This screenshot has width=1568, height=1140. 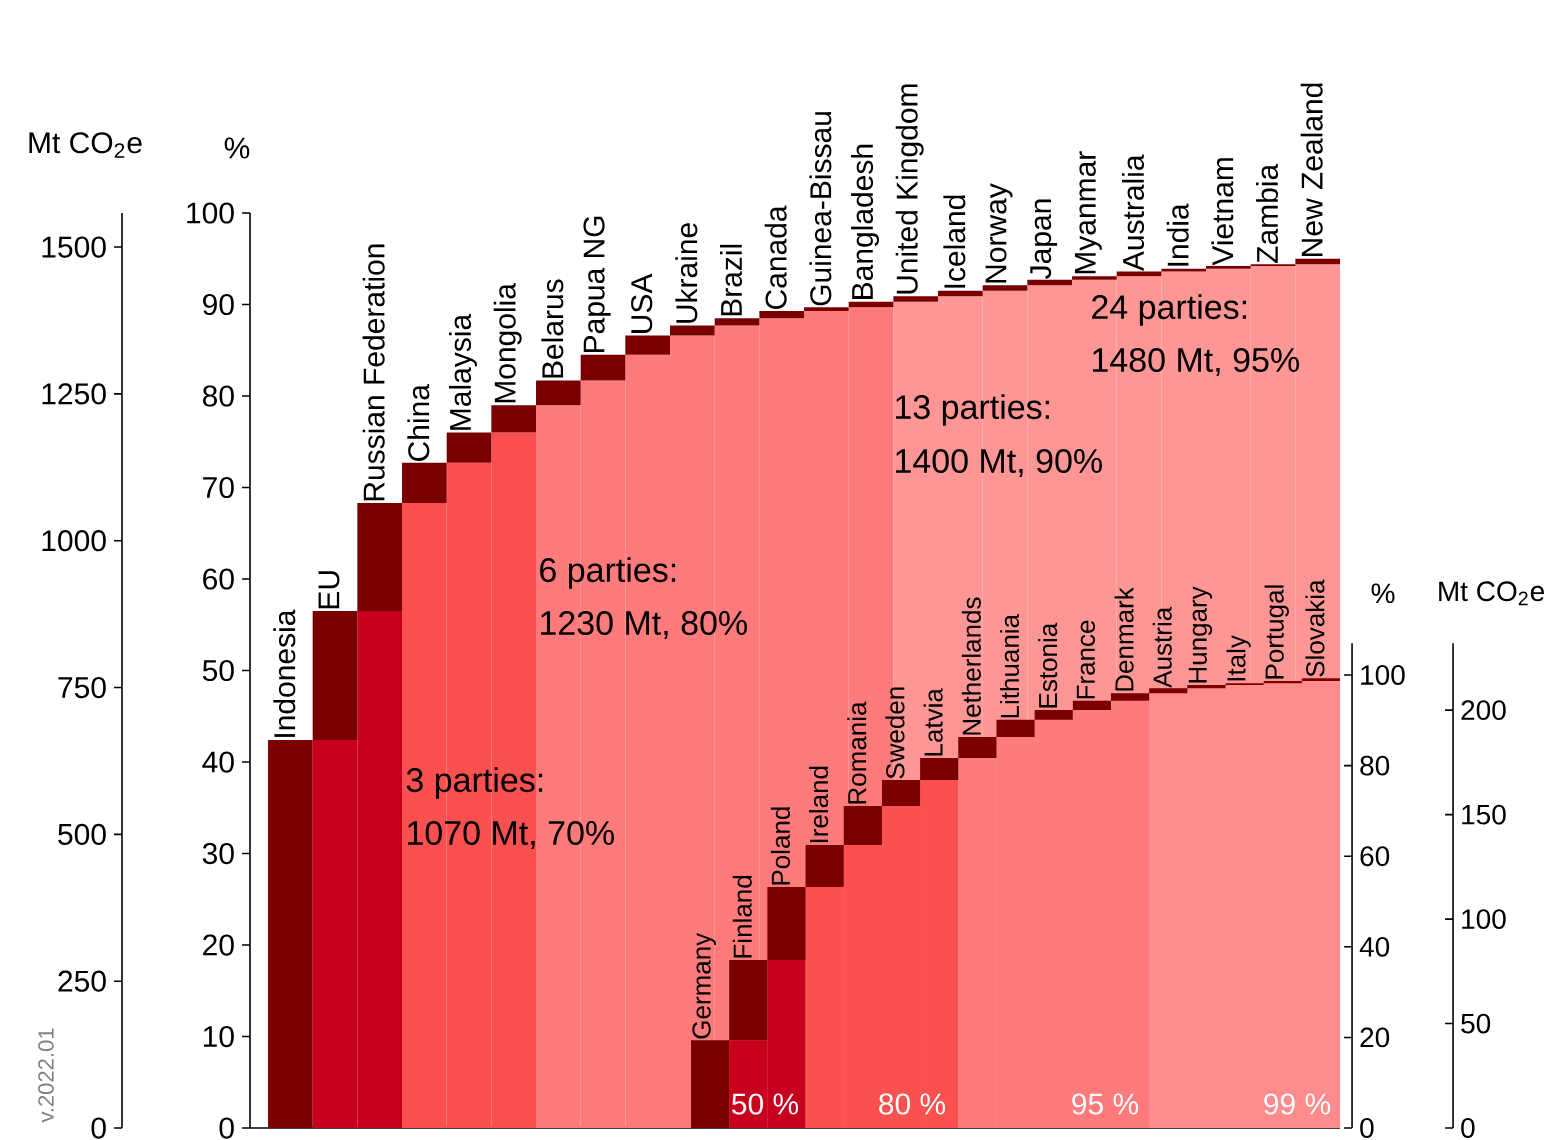 I want to click on annotation: 1400 Mt, 90%, so click(x=999, y=463).